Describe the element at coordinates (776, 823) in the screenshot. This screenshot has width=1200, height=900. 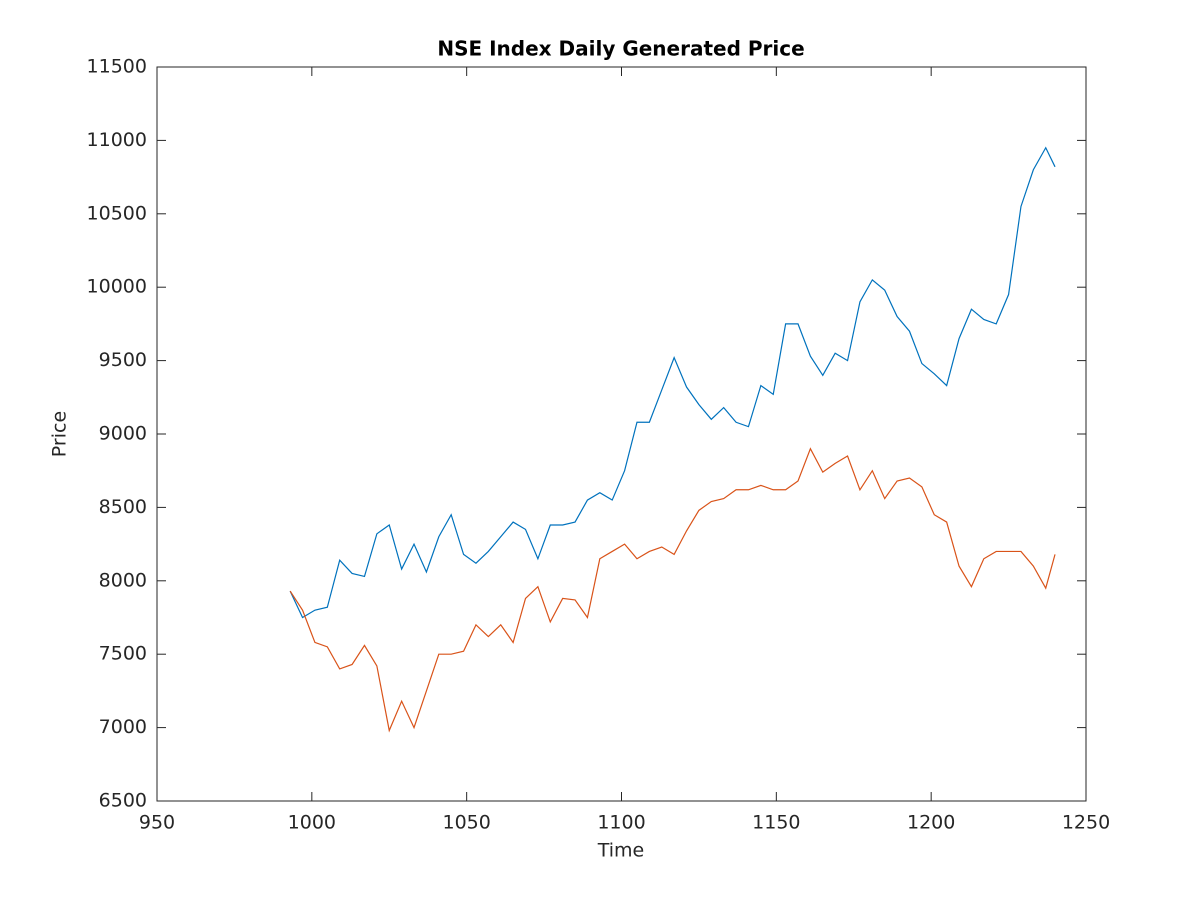
I see `x-tick-label: 1150` at that location.